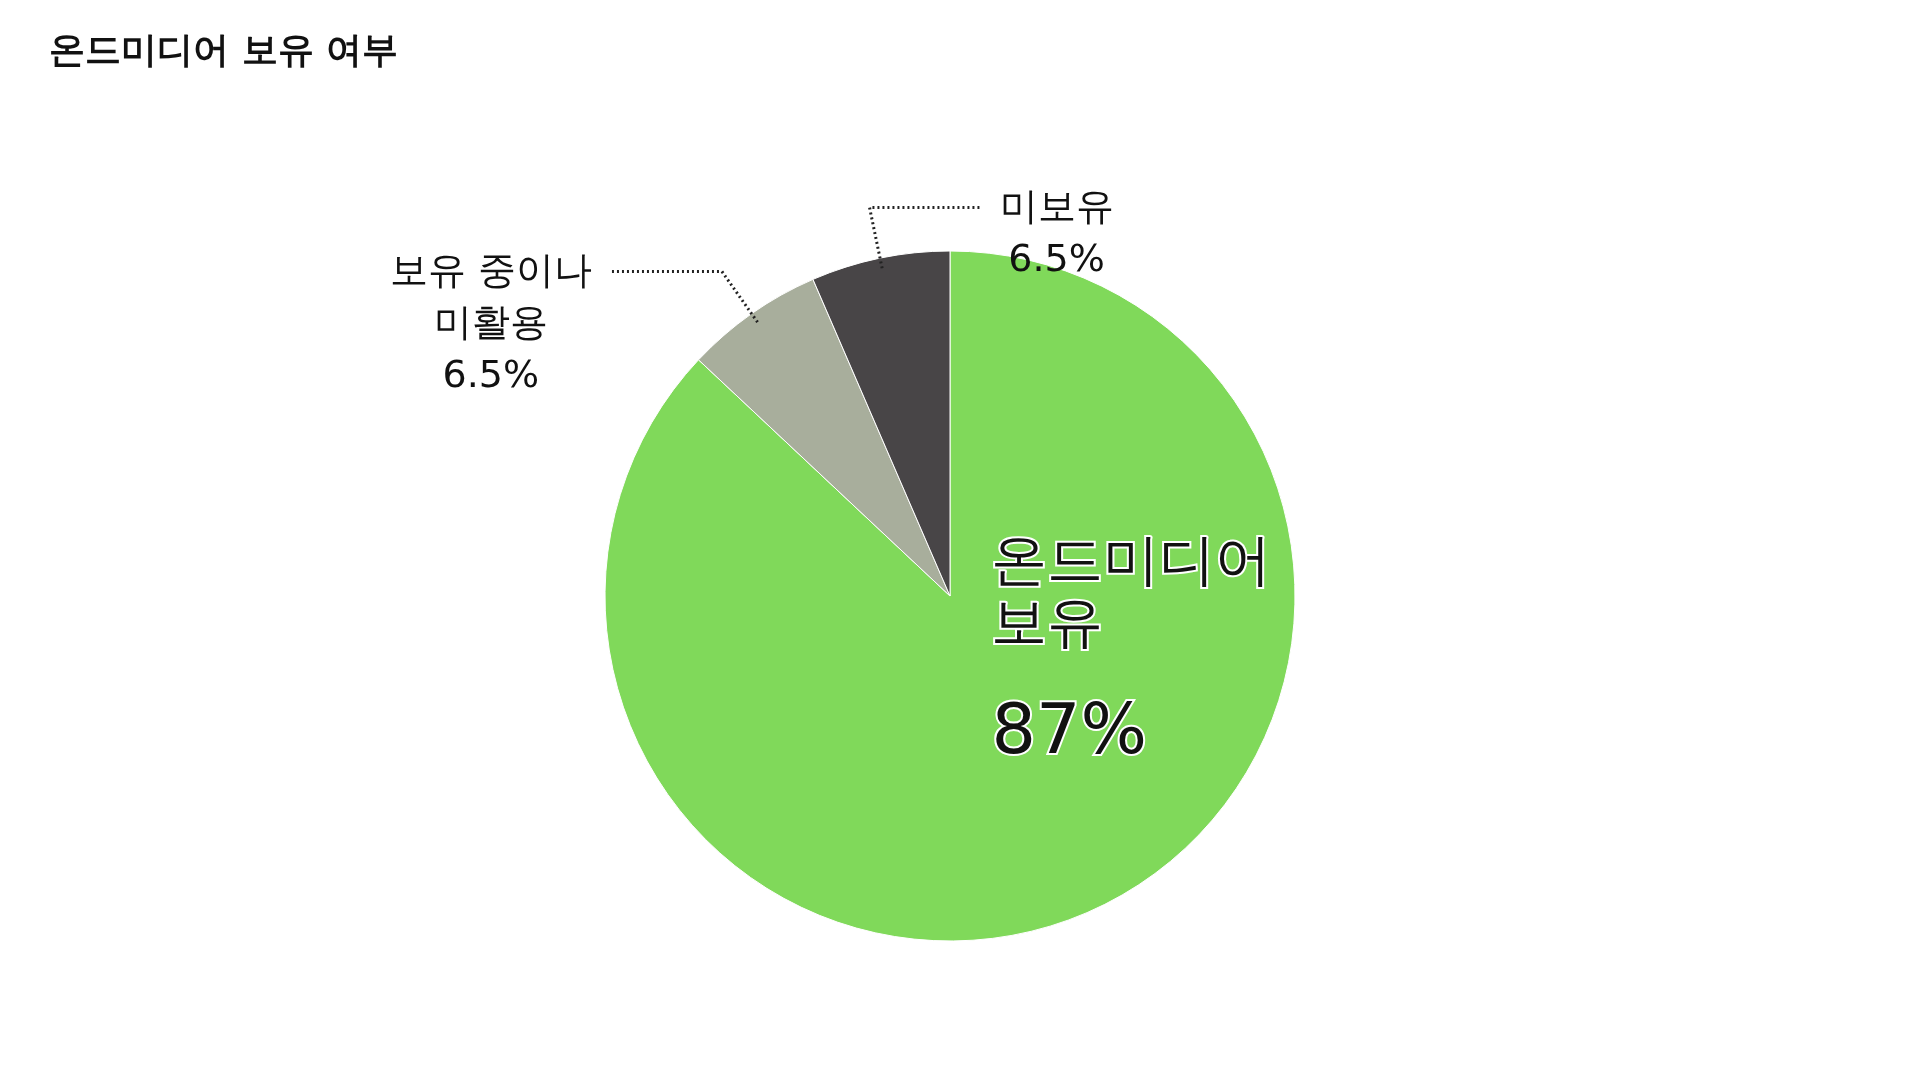  What do you see at coordinates (1056, 206) in the screenshot?
I see `slice-label: 미보유` at bounding box center [1056, 206].